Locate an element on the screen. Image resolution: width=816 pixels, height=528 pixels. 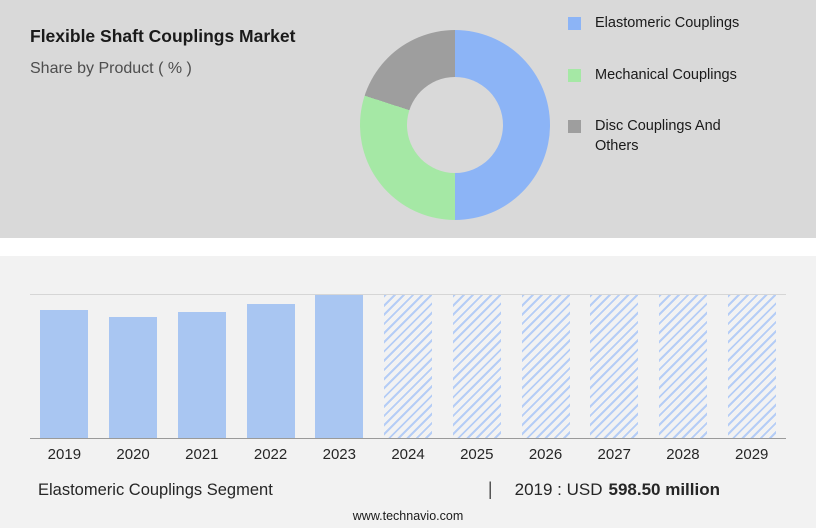
legend-label: Elastomeric Couplings is located at coordinates (667, 23).